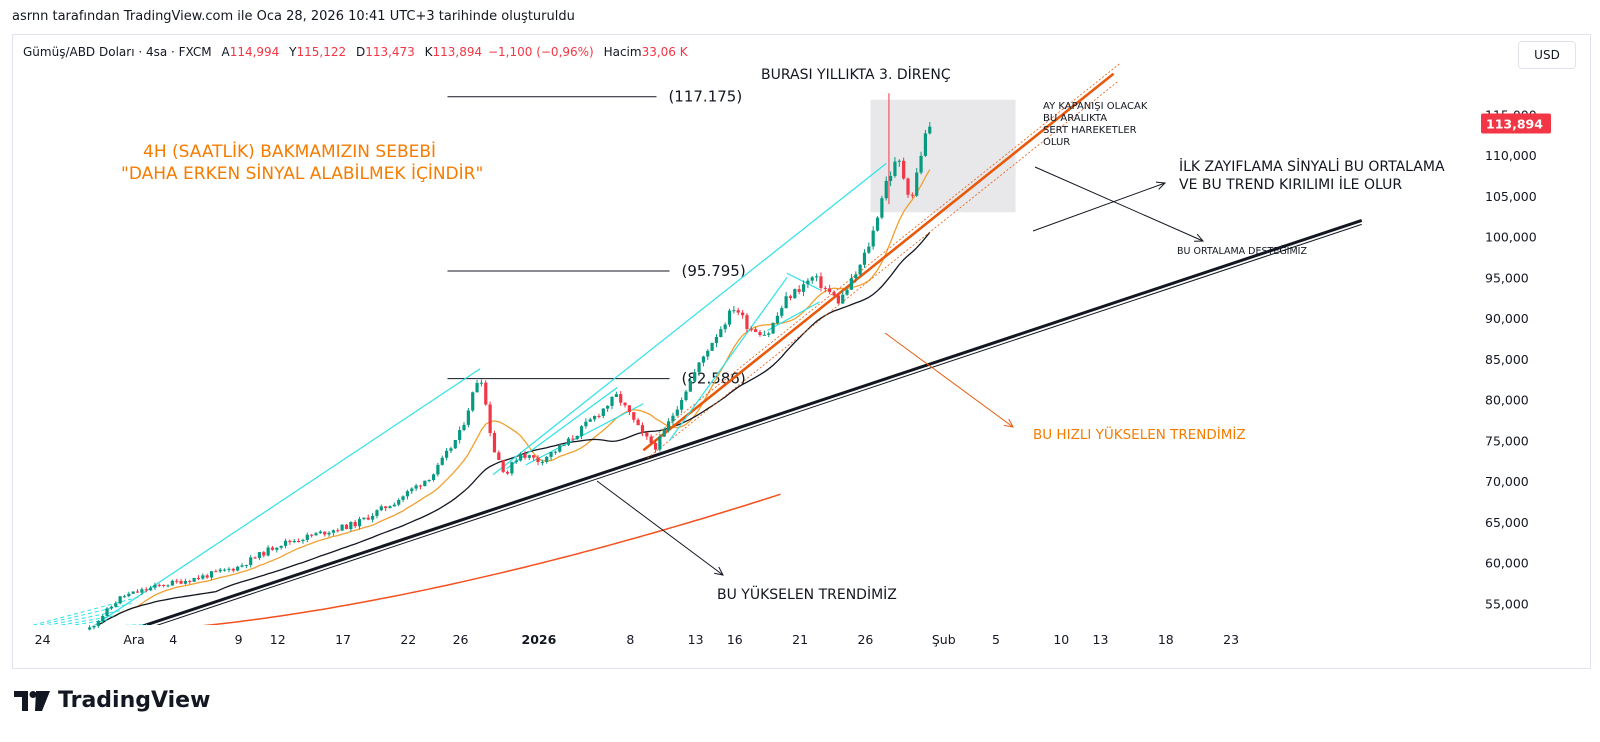 The width and height of the screenshot is (1600, 742). I want to click on time-axis-tick: 13, so click(1101, 639).